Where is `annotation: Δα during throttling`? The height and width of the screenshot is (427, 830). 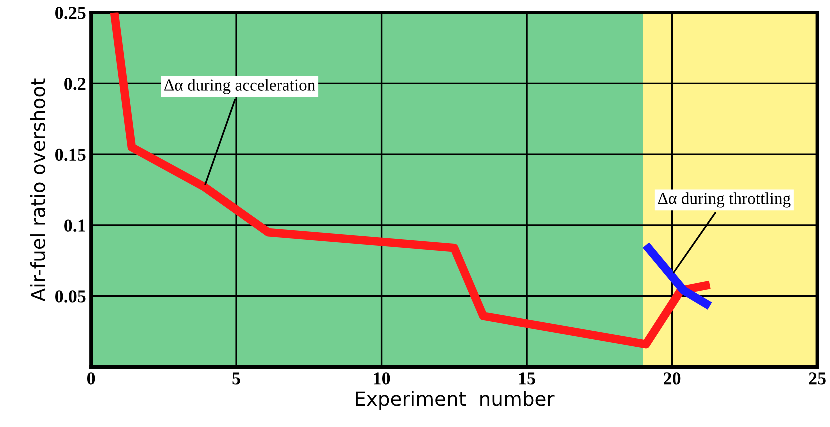 annotation: Δα during throttling is located at coordinates (724, 200).